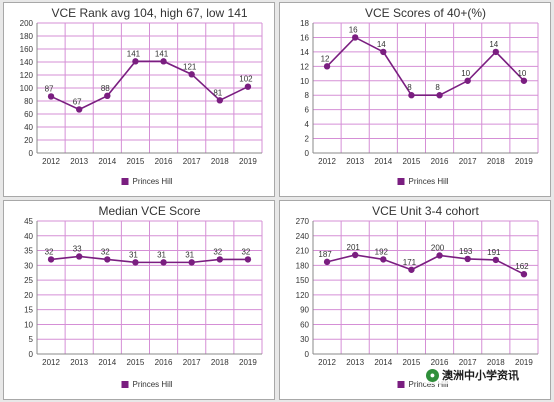  Describe the element at coordinates (465, 73) in the screenshot. I see `data-label: 10` at that location.